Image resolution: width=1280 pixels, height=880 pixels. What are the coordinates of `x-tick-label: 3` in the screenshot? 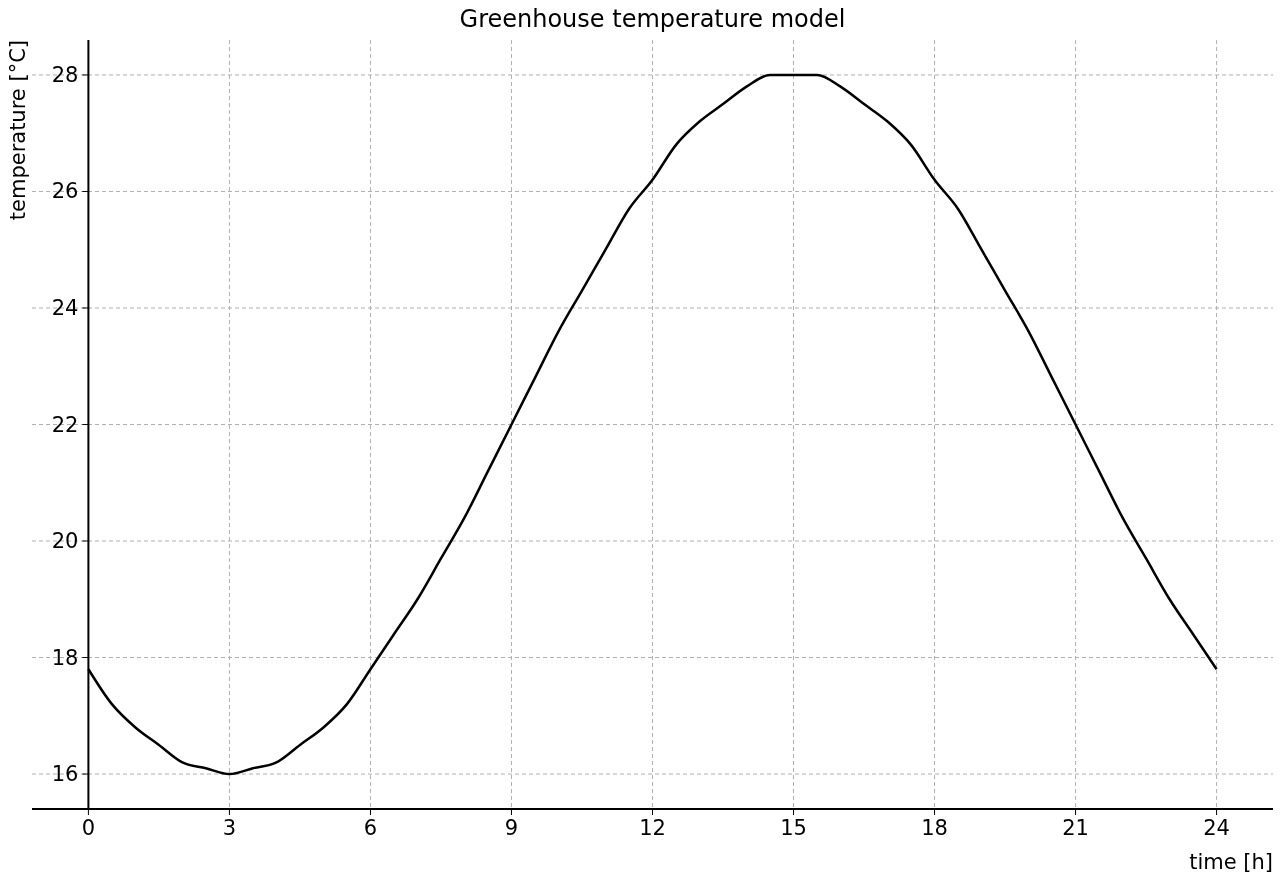 It's located at (229, 828).